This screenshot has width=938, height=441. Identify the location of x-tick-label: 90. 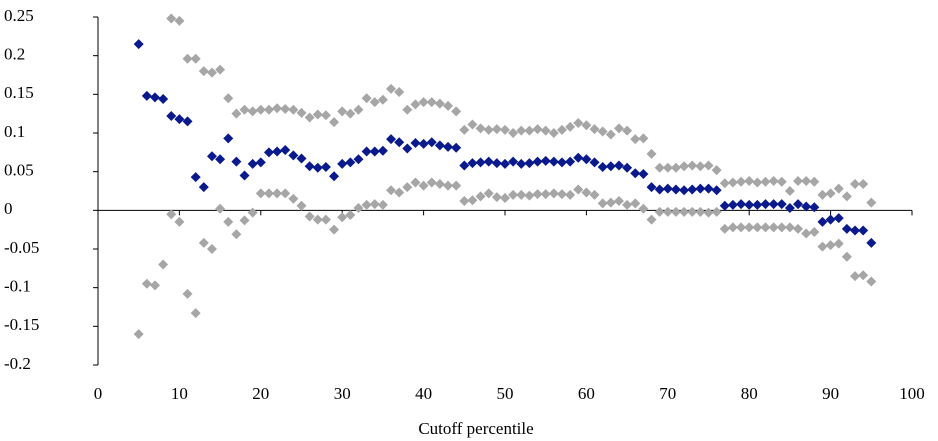
(830, 393).